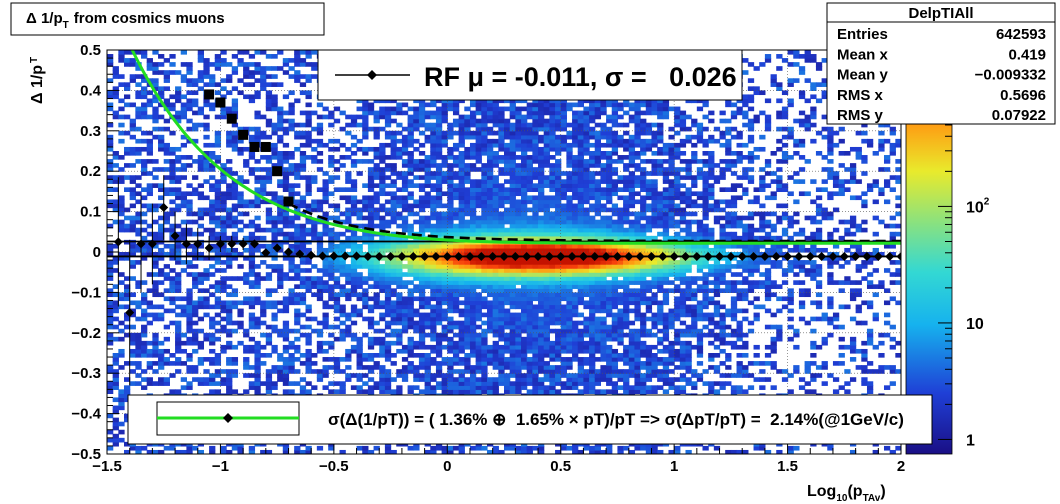 The width and height of the screenshot is (1060, 504). What do you see at coordinates (90, 212) in the screenshot?
I see `y-tick-label: 0.1` at bounding box center [90, 212].